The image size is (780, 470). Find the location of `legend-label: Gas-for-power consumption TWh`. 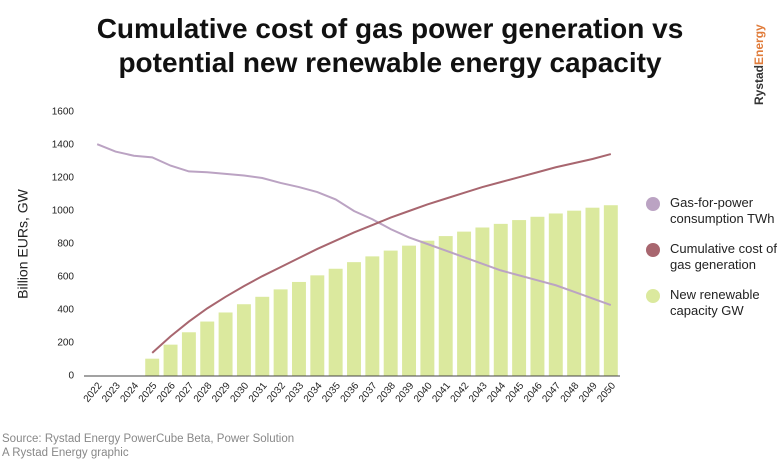

legend-label: Gas-for-power consumption TWh is located at coordinates (722, 210).